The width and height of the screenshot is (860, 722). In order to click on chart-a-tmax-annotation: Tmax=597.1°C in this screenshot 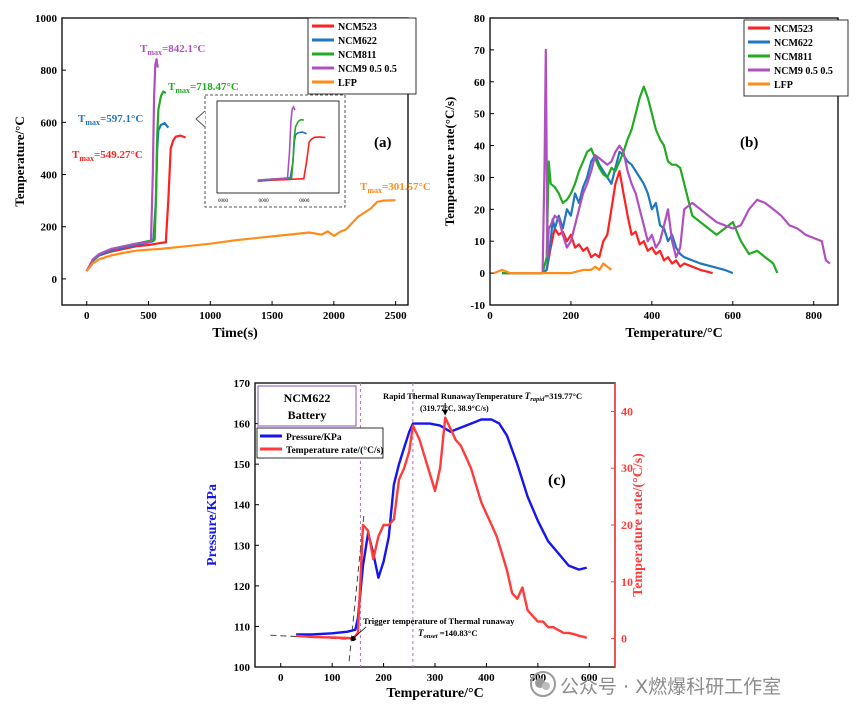, I will do `click(110, 120)`.